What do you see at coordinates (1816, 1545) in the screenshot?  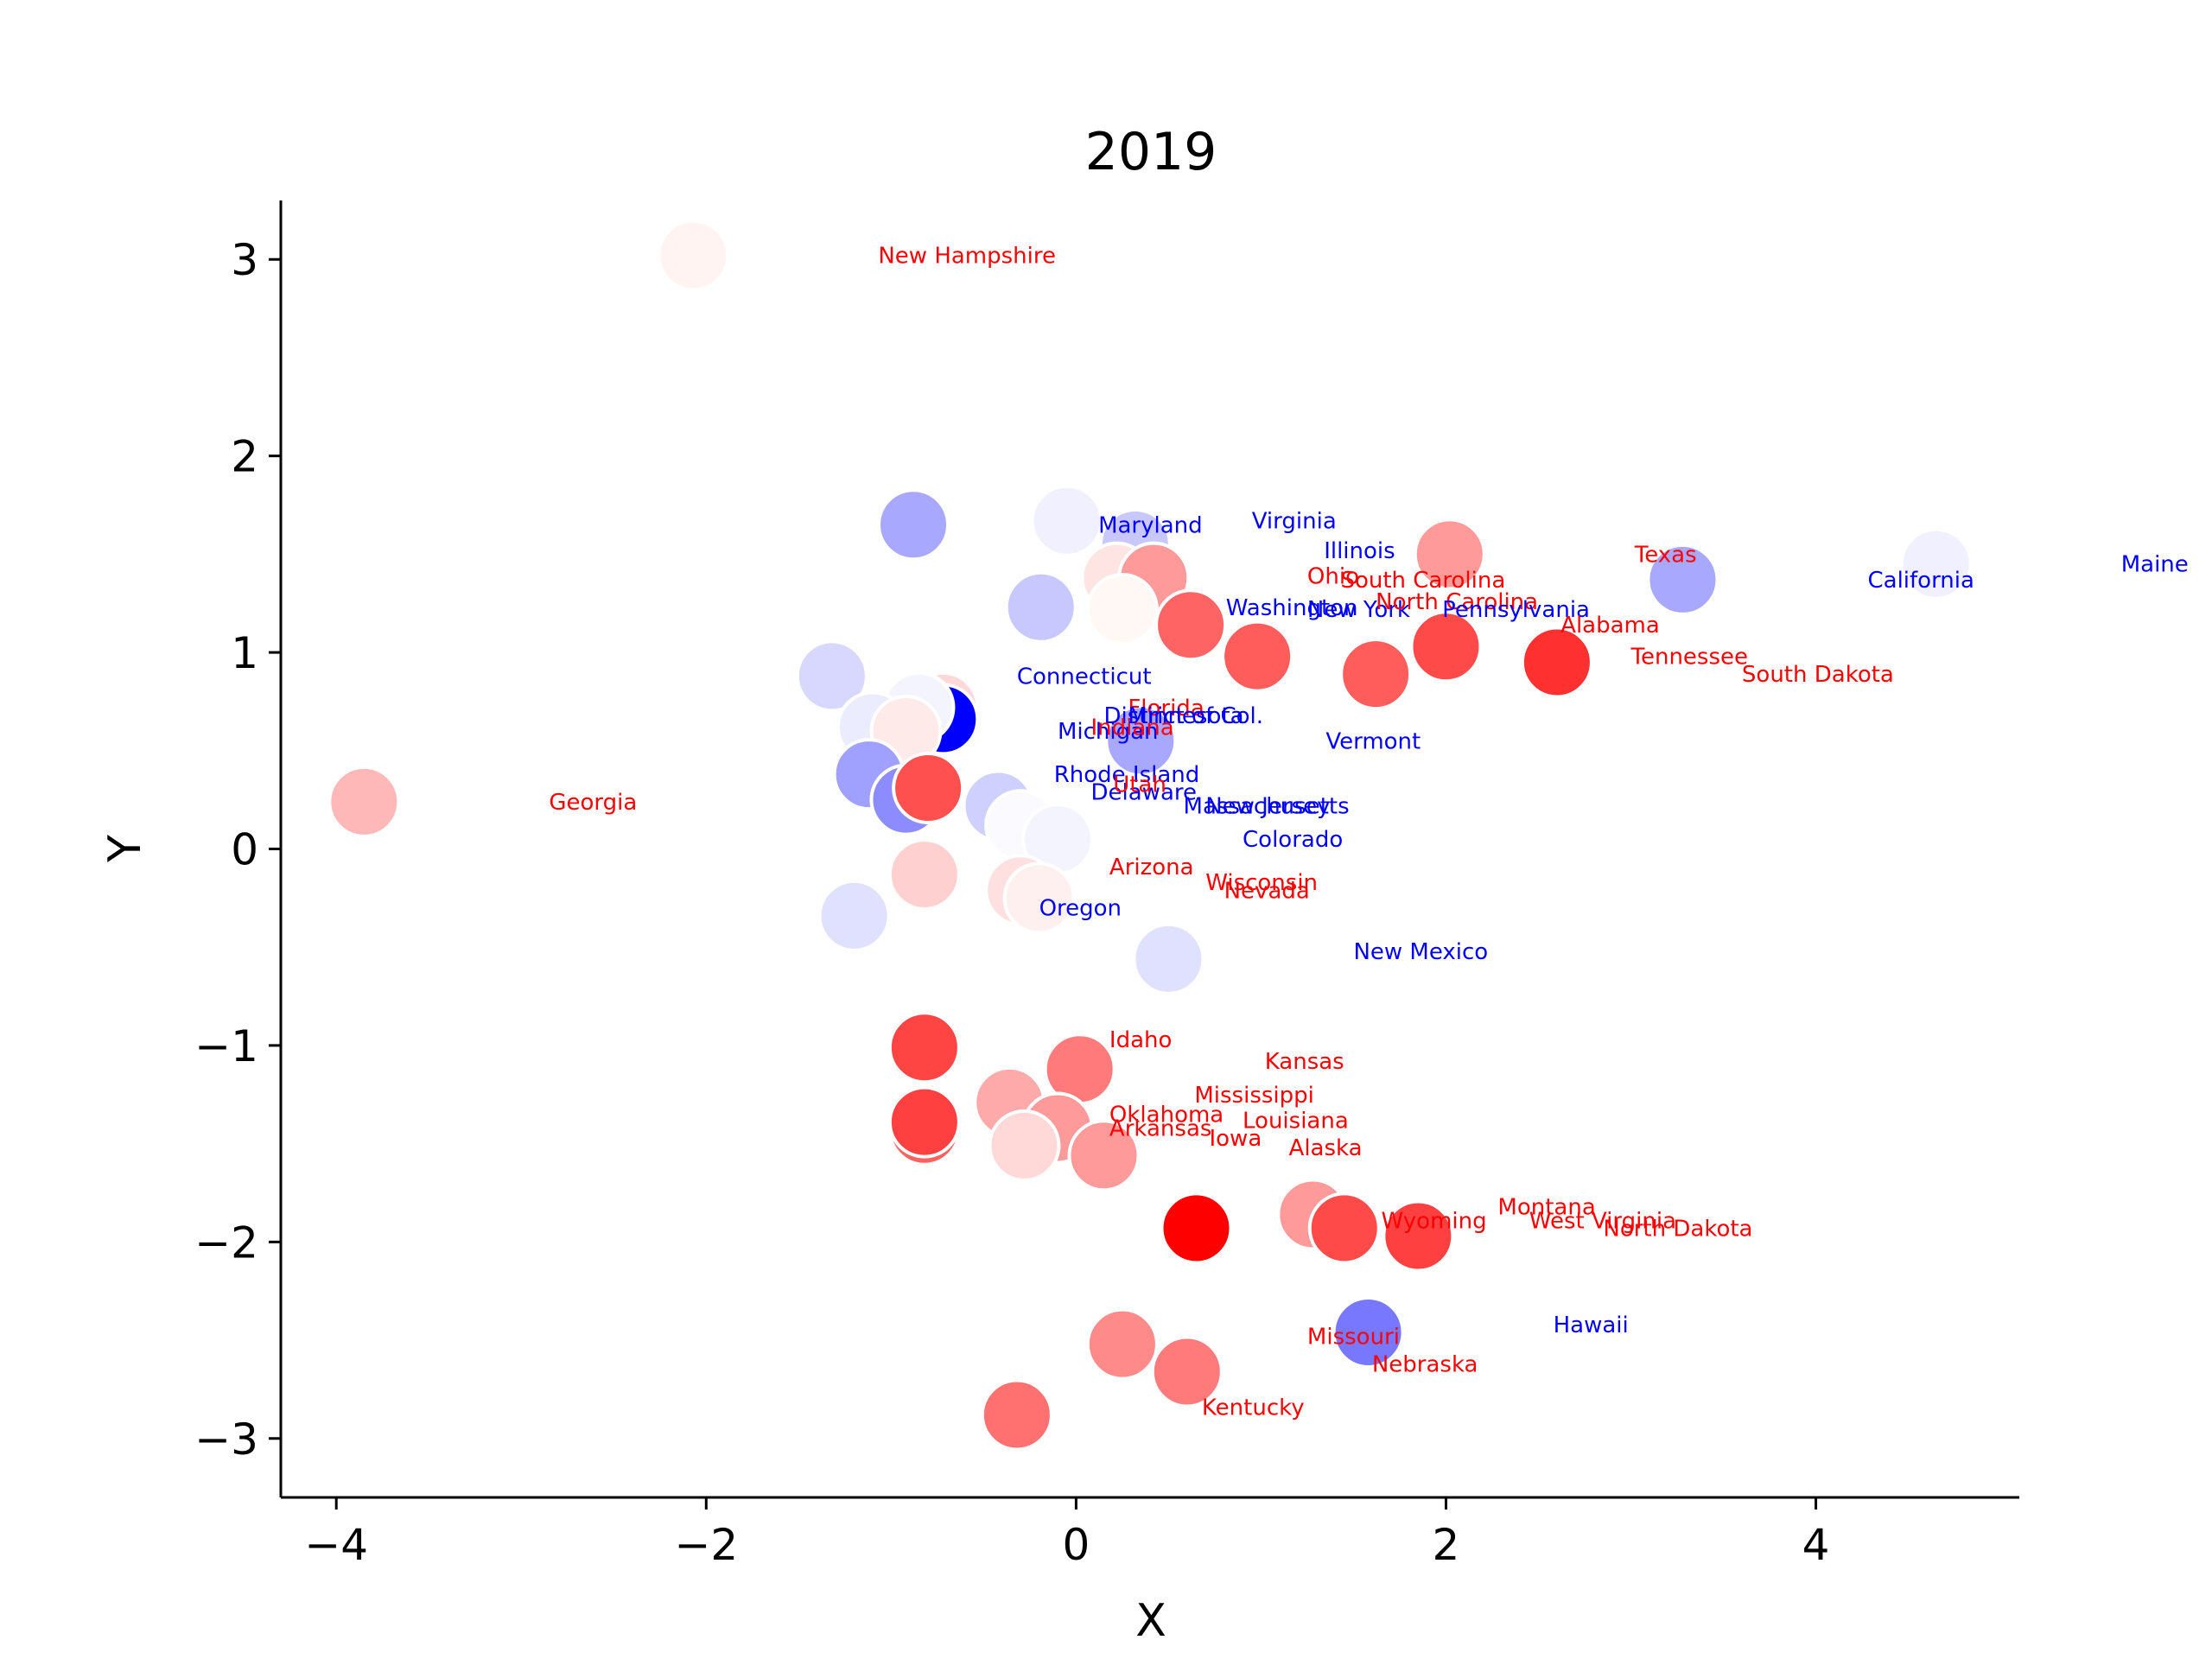 I see `x-tick-label: 4` at bounding box center [1816, 1545].